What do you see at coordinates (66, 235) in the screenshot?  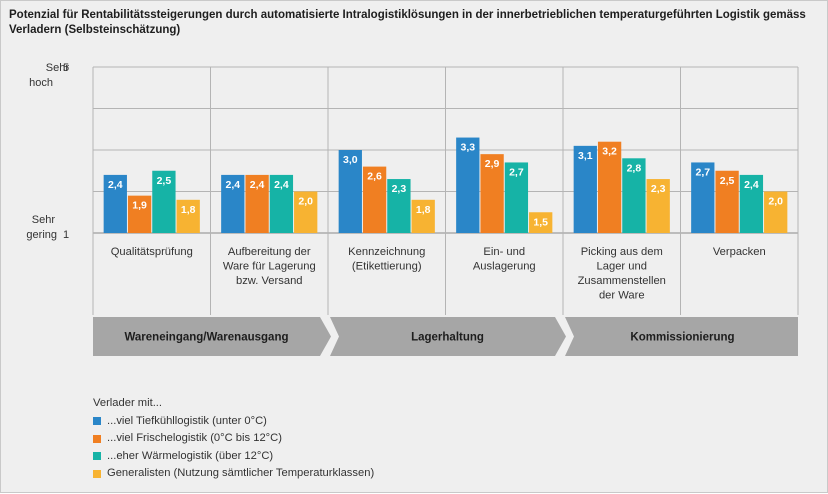 I see `y-tick-label: 1` at bounding box center [66, 235].